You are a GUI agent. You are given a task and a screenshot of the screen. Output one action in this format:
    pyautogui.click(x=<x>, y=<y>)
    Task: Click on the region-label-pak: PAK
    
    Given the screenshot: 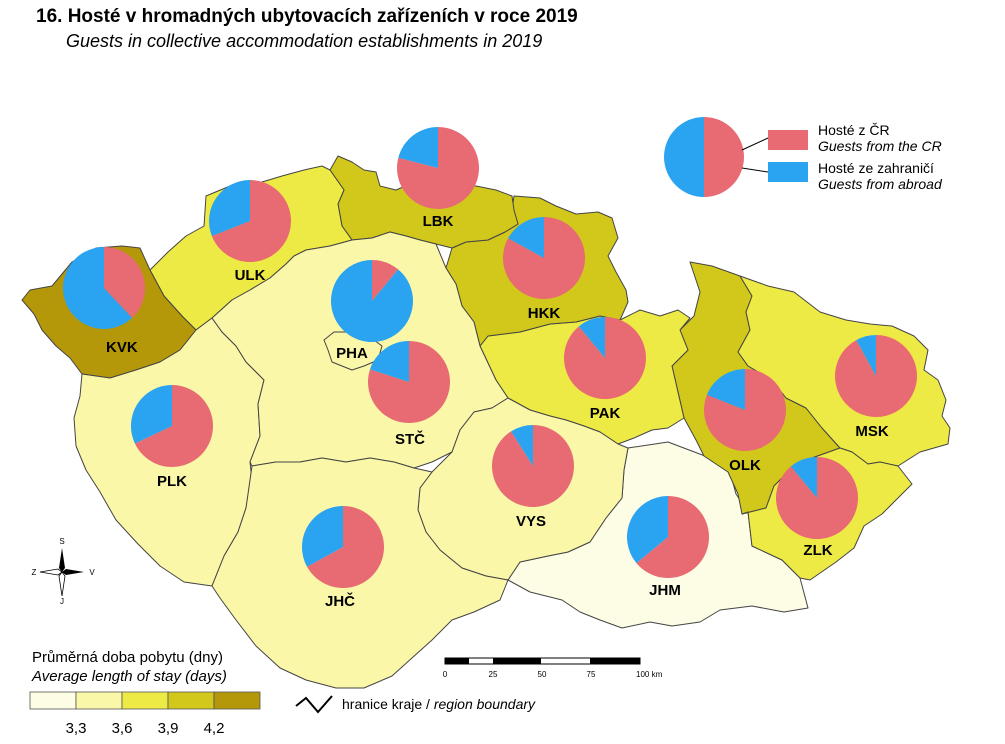 What is the action you would take?
    pyautogui.click(x=605, y=413)
    